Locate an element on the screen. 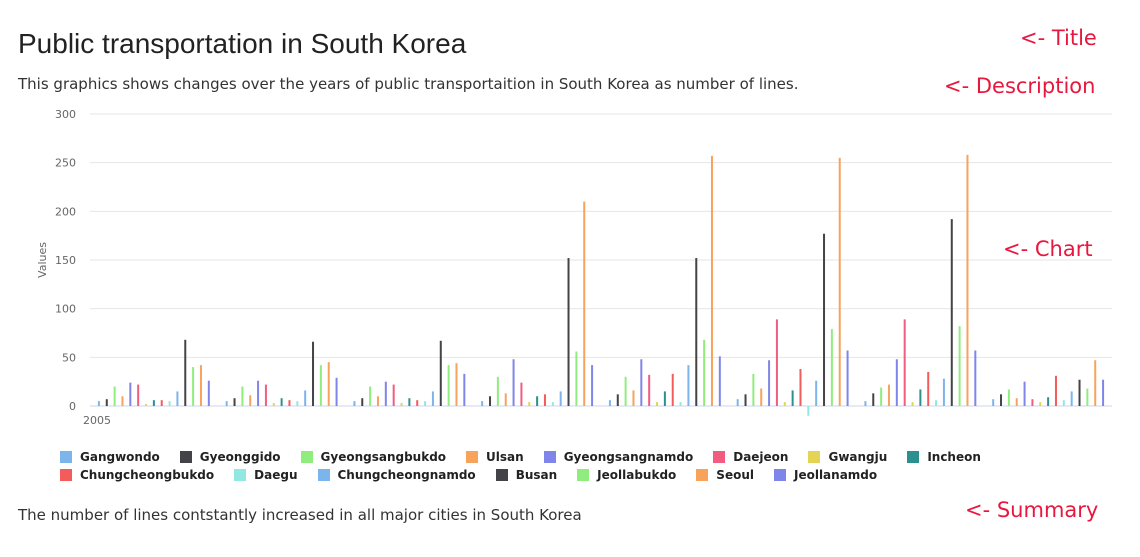 This screenshot has width=1140, height=557. legend-item: Seoul is located at coordinates (725, 475).